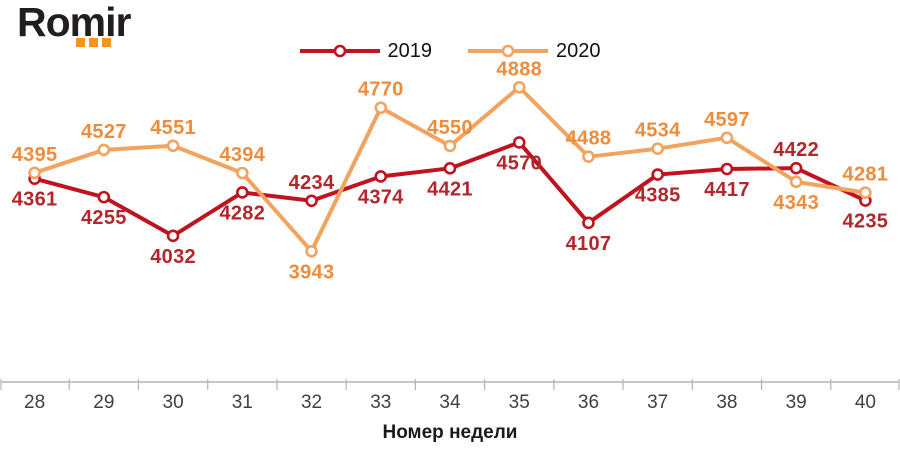 This screenshot has width=900, height=451. What do you see at coordinates (242, 213) in the screenshot?
I see `series-2019-data-label: 4282` at bounding box center [242, 213].